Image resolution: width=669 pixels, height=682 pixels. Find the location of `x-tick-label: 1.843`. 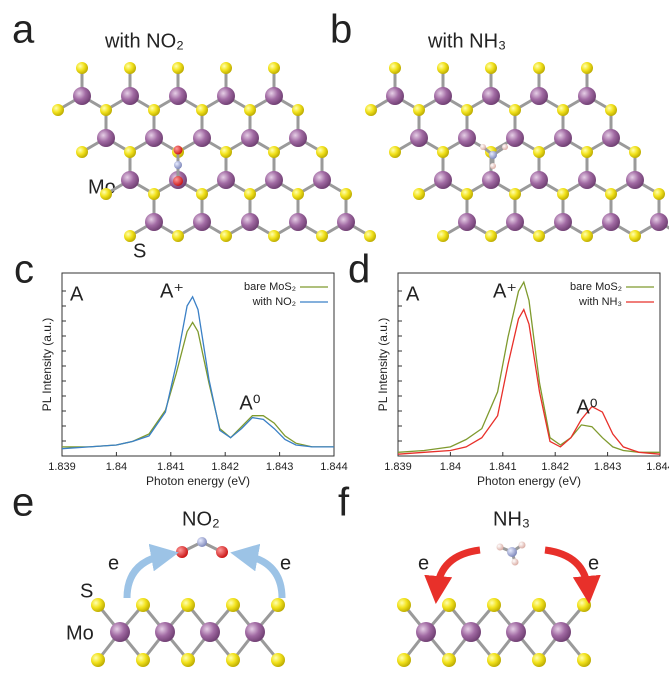

x-tick-label: 1.843 is located at coordinates (608, 467).